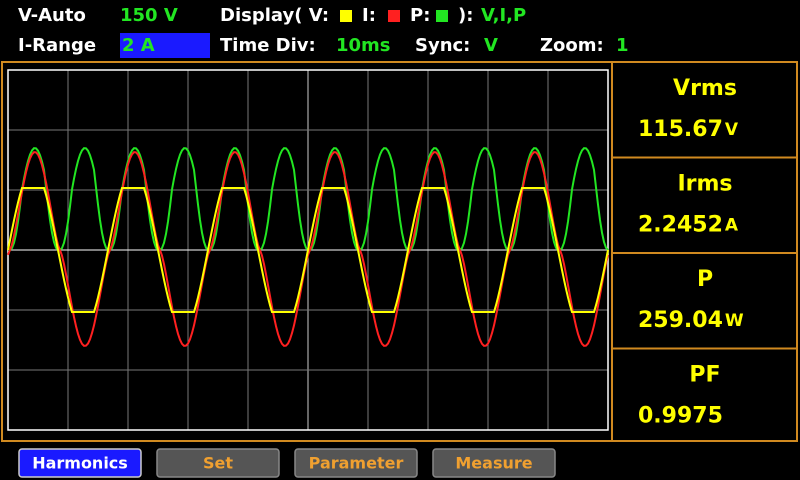 The width and height of the screenshot is (800, 480). What do you see at coordinates (680, 129) in the screenshot?
I see `reading-number: 115.67` at bounding box center [680, 129].